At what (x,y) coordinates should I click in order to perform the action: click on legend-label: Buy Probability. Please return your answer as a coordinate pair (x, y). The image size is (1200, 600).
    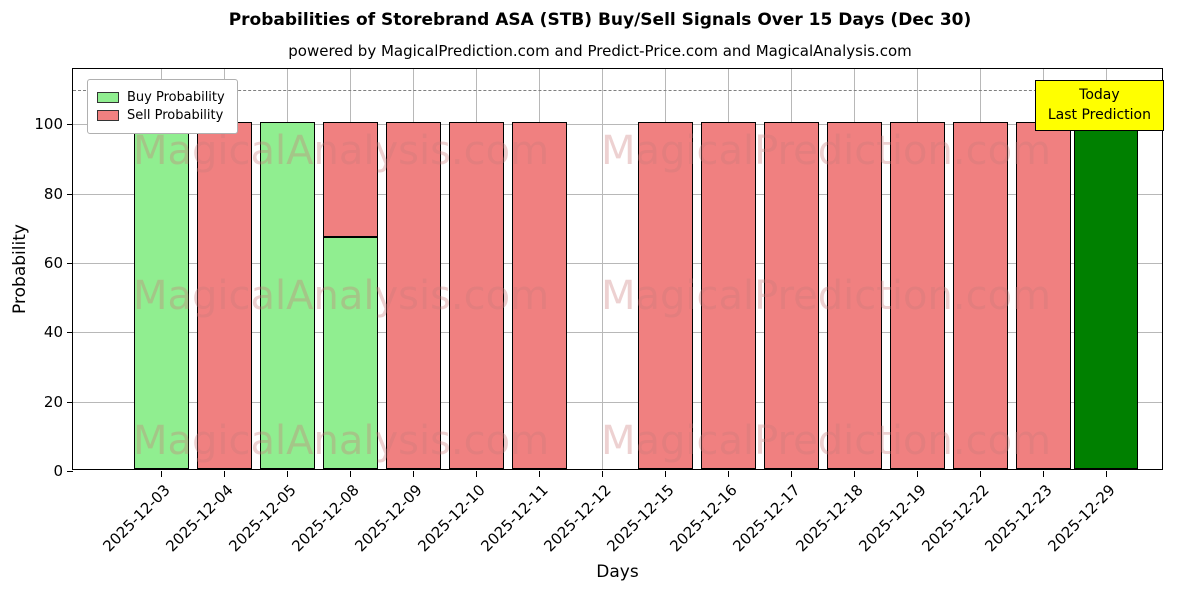
    Looking at the image, I should click on (176, 97).